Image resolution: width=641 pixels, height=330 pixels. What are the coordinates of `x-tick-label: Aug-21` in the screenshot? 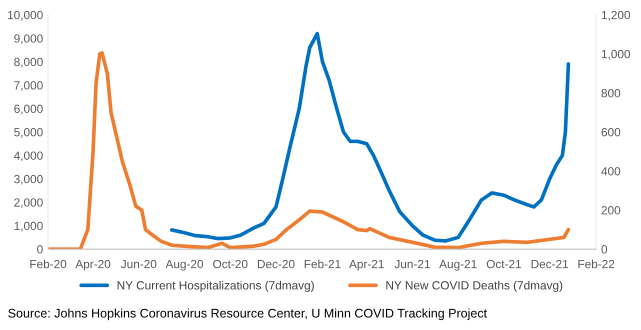 It's located at (458, 265).